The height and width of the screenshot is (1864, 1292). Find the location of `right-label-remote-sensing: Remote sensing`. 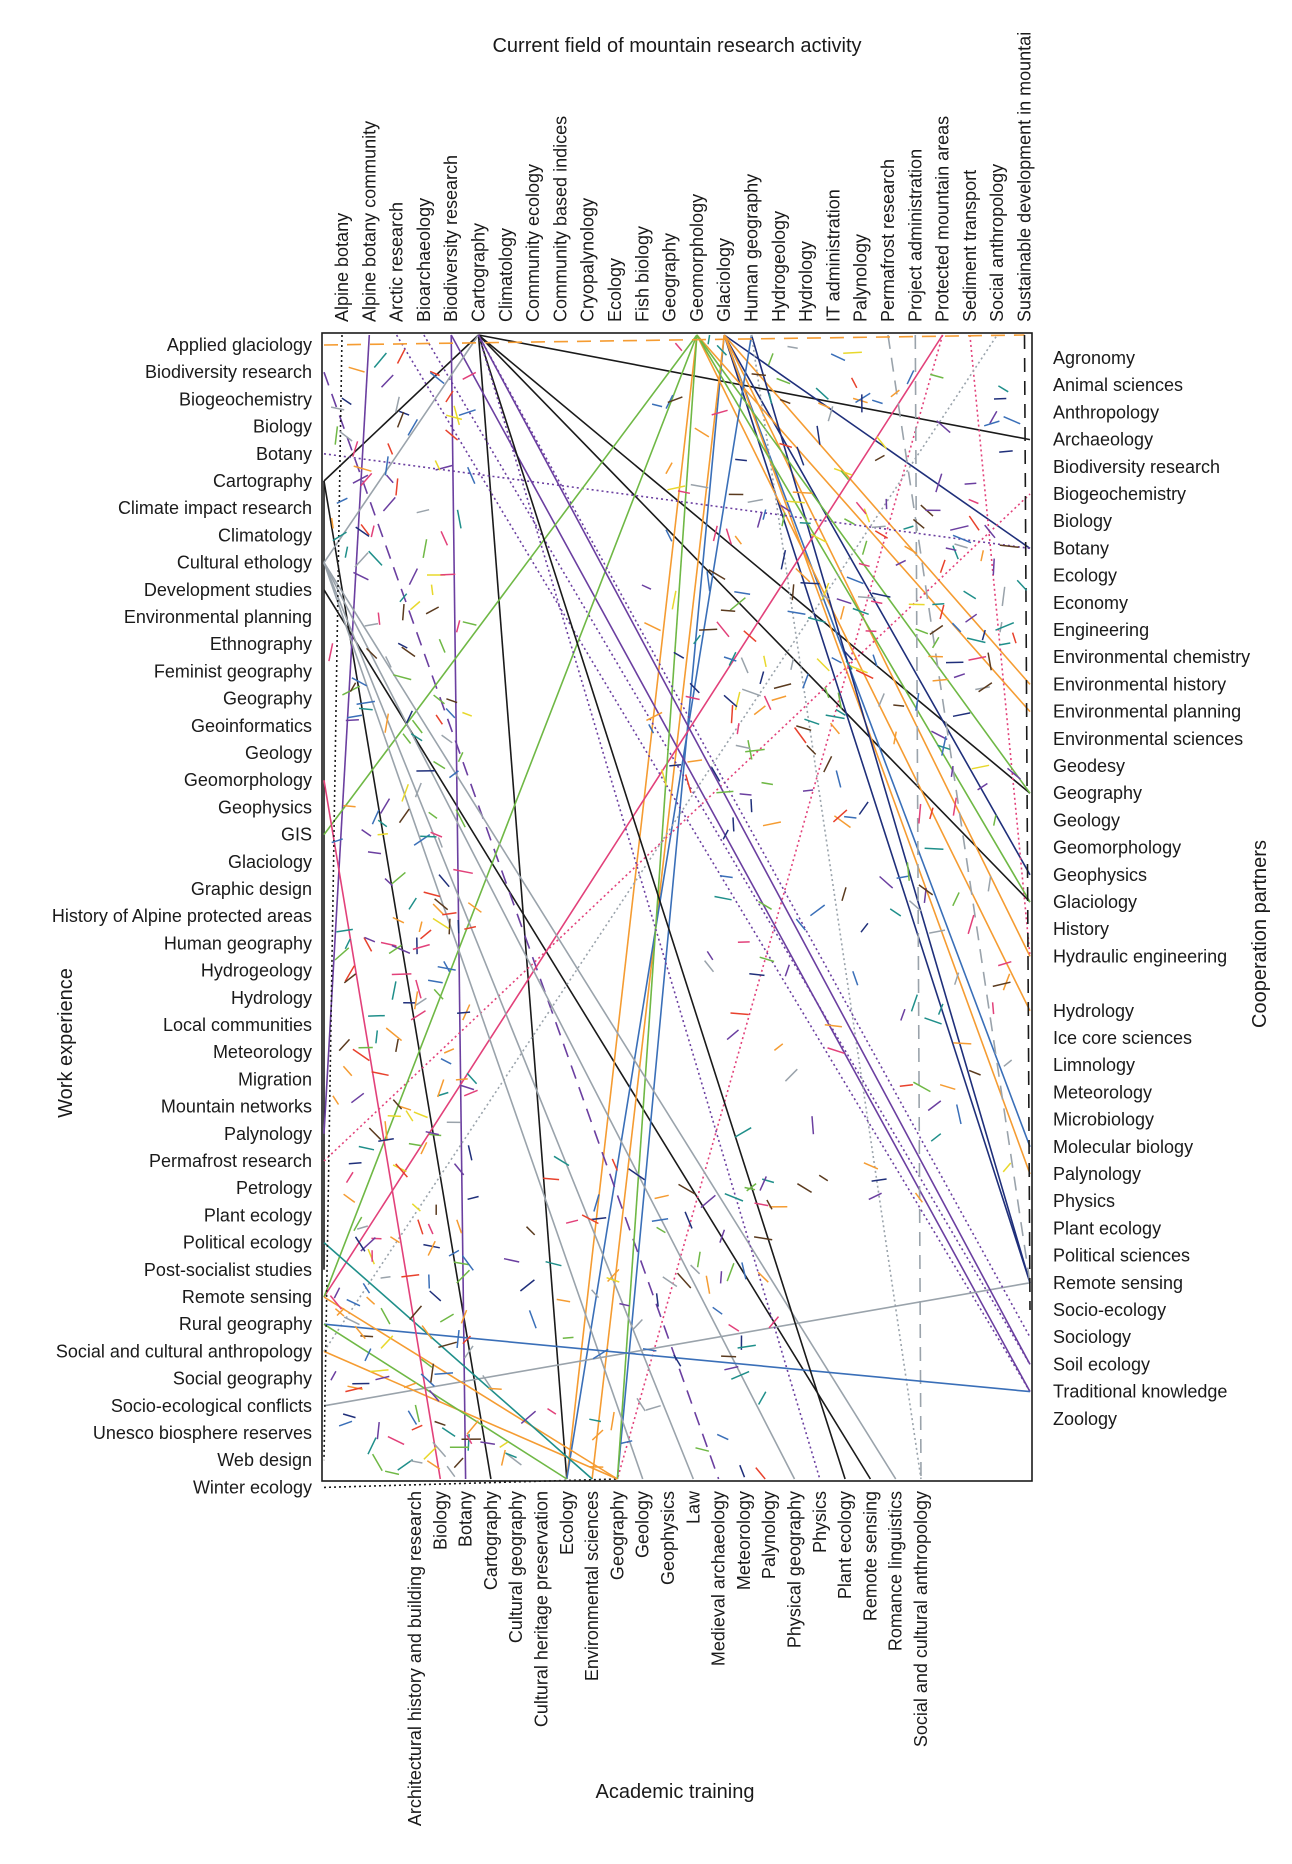

right-label-remote-sensing: Remote sensing is located at coordinates (1118, 1283).